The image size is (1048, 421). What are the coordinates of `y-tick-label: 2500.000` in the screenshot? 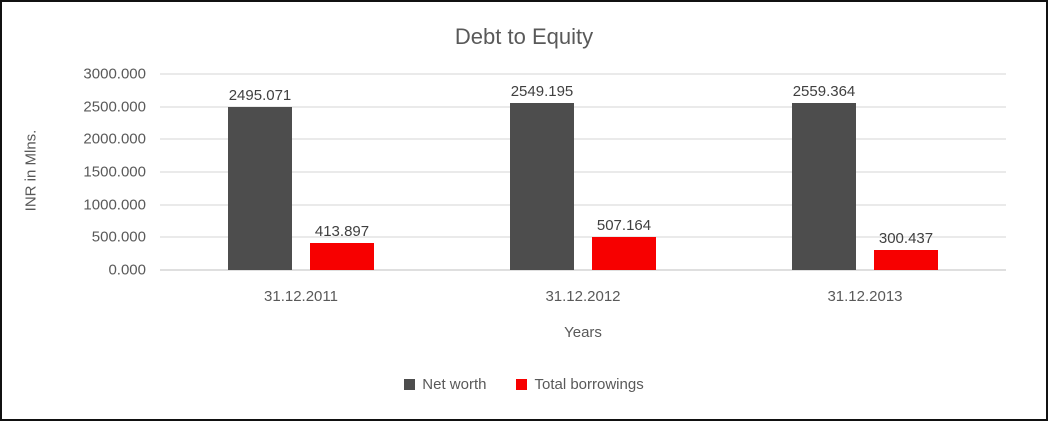 It's located at (114, 107).